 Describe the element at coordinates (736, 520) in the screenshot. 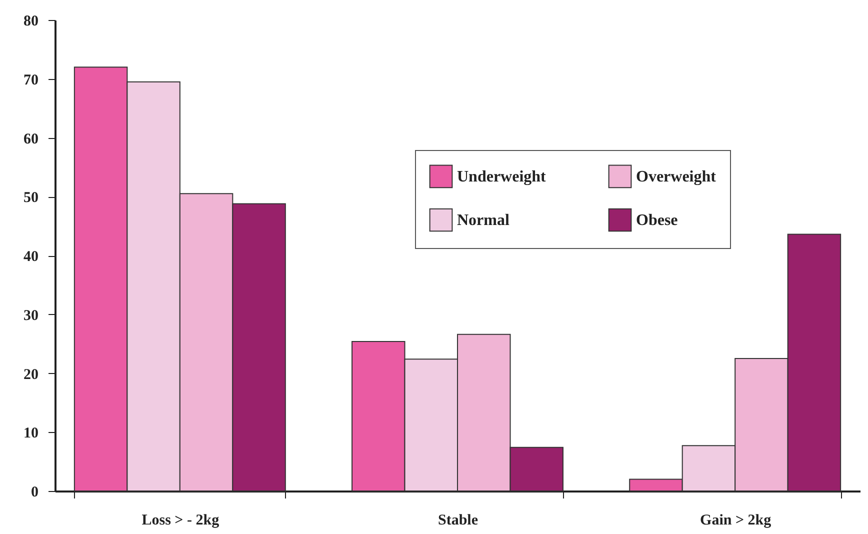

I see `x-tick-label: Gain > 2kg` at that location.